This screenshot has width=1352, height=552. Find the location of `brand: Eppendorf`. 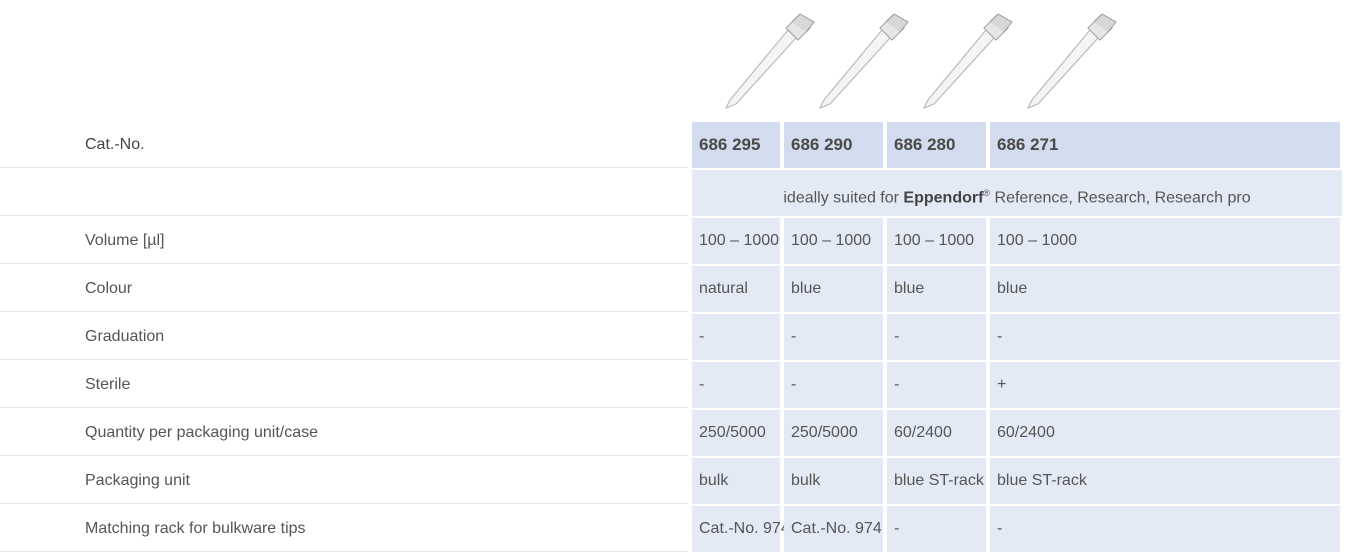

brand: Eppendorf is located at coordinates (943, 198).